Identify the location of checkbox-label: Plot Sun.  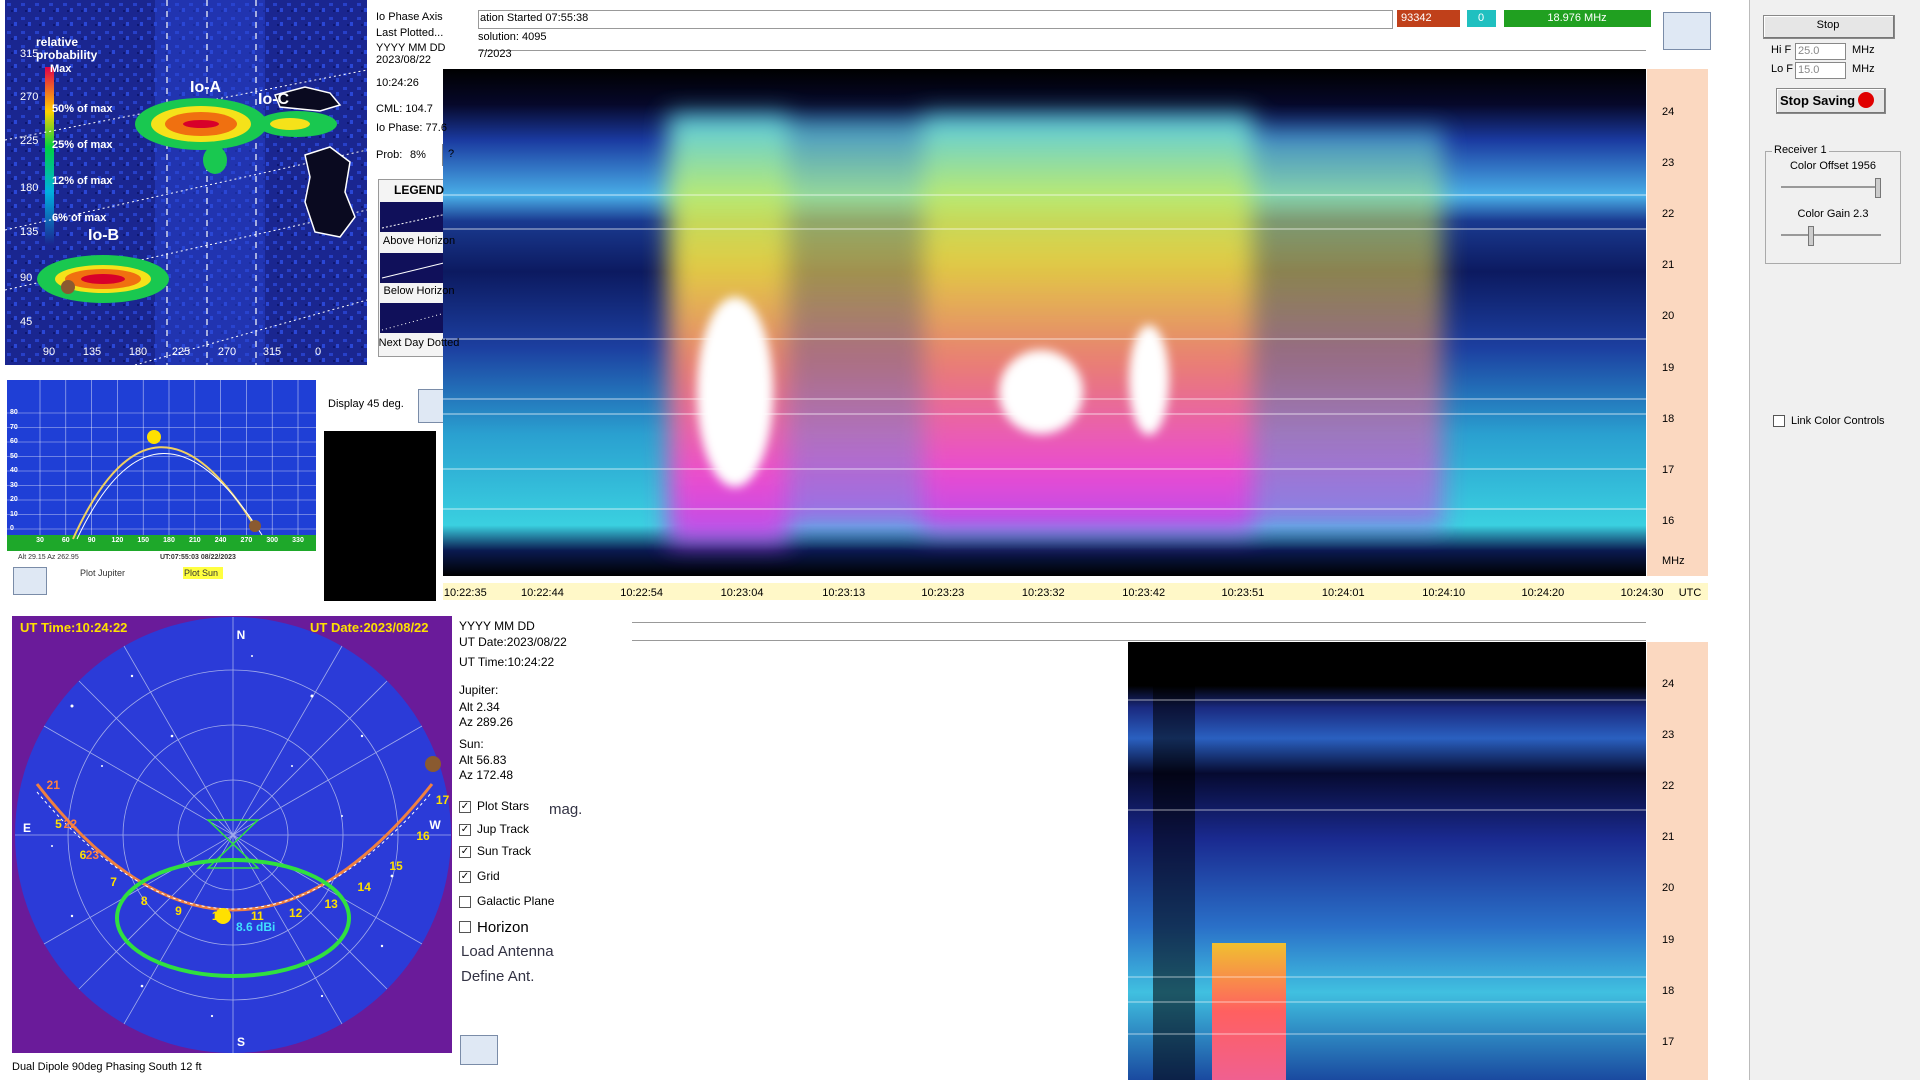
(201, 573).